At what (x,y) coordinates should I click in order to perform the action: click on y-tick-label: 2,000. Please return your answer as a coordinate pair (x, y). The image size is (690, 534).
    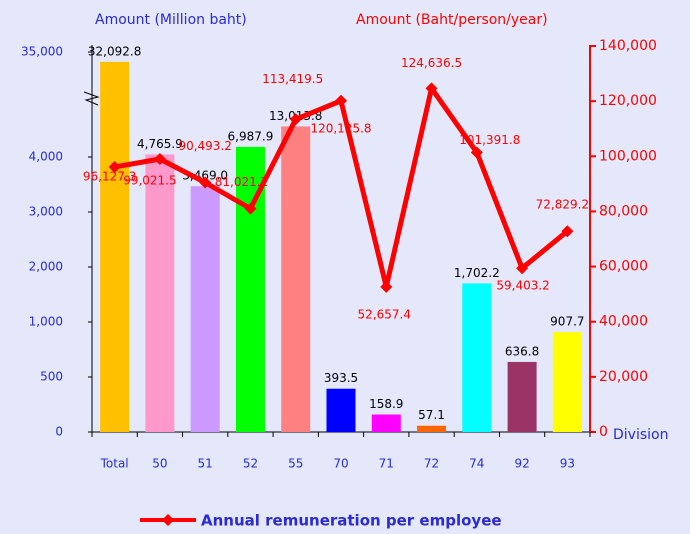
    Looking at the image, I should click on (46, 267).